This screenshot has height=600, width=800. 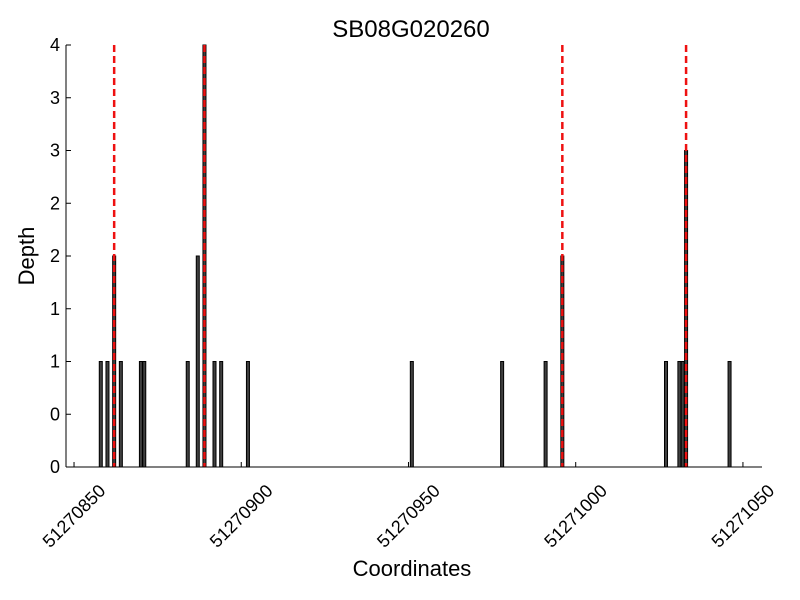 What do you see at coordinates (408, 516) in the screenshot?
I see `x-tick-label: 51270950` at bounding box center [408, 516].